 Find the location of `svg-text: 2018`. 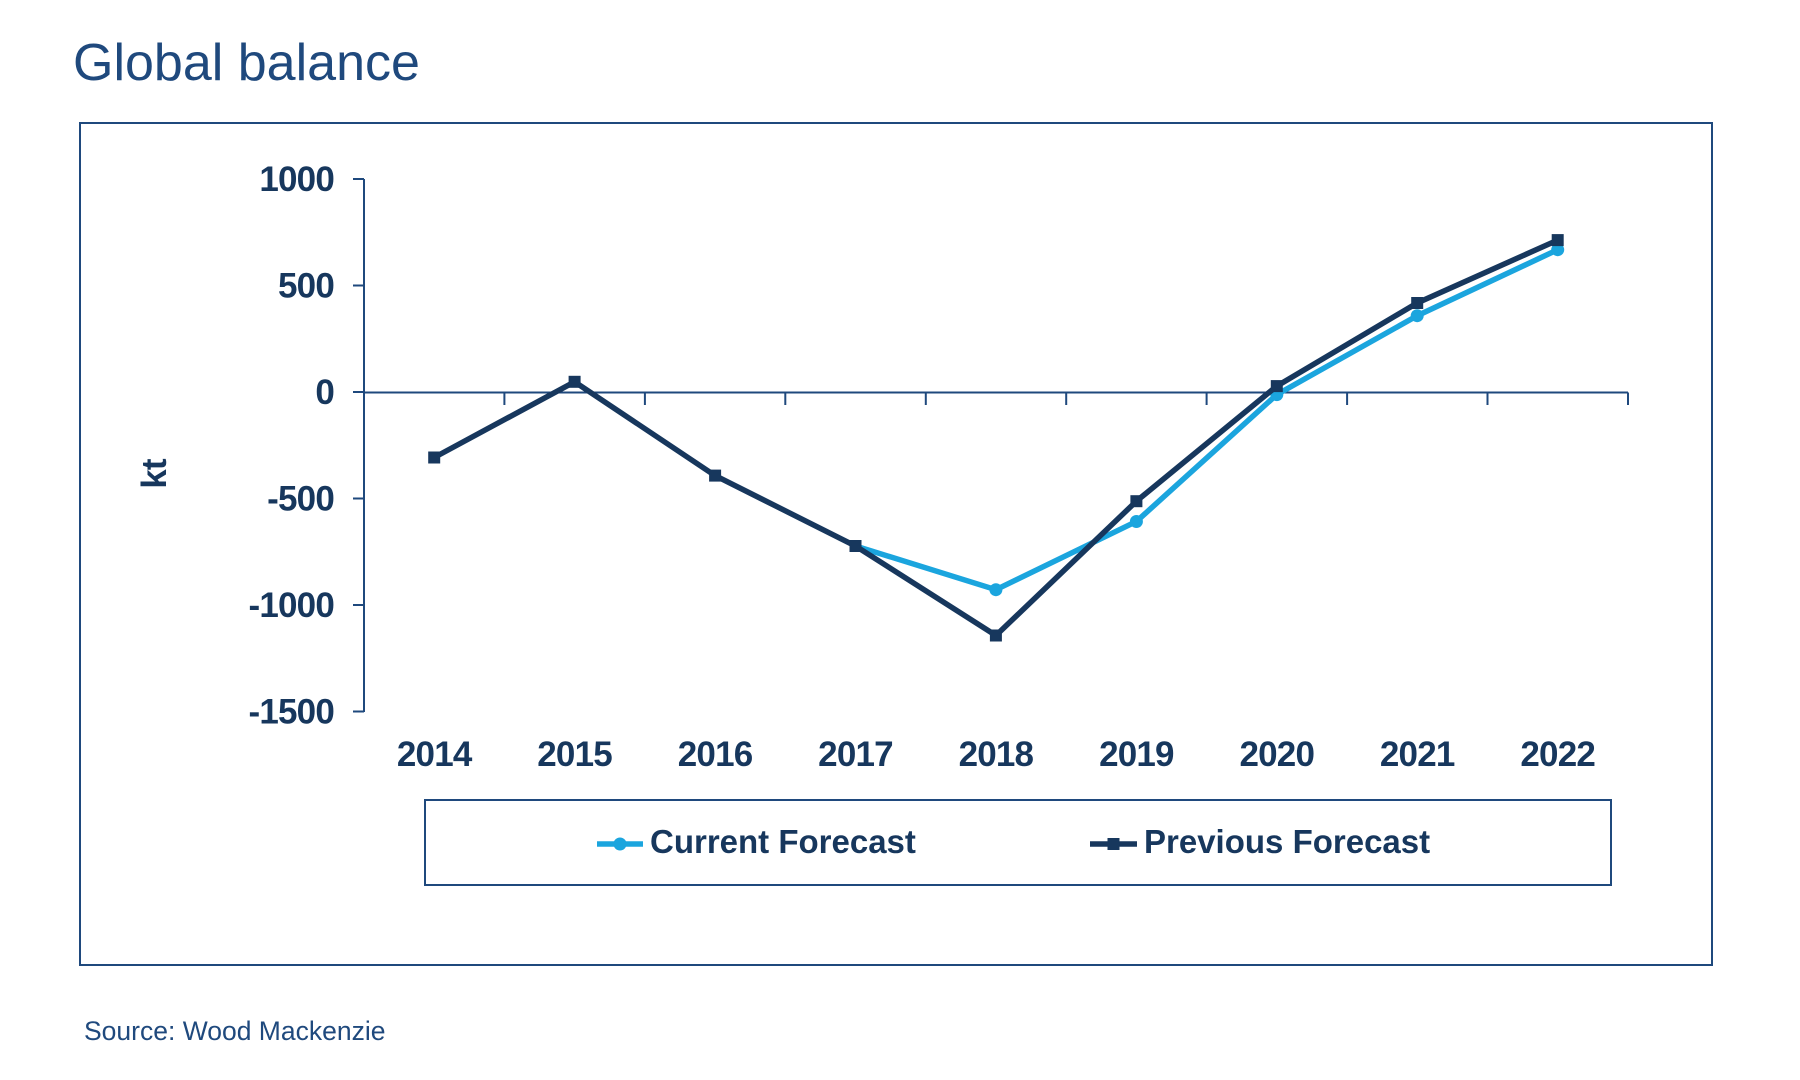

svg-text: 2018 is located at coordinates (996, 754).